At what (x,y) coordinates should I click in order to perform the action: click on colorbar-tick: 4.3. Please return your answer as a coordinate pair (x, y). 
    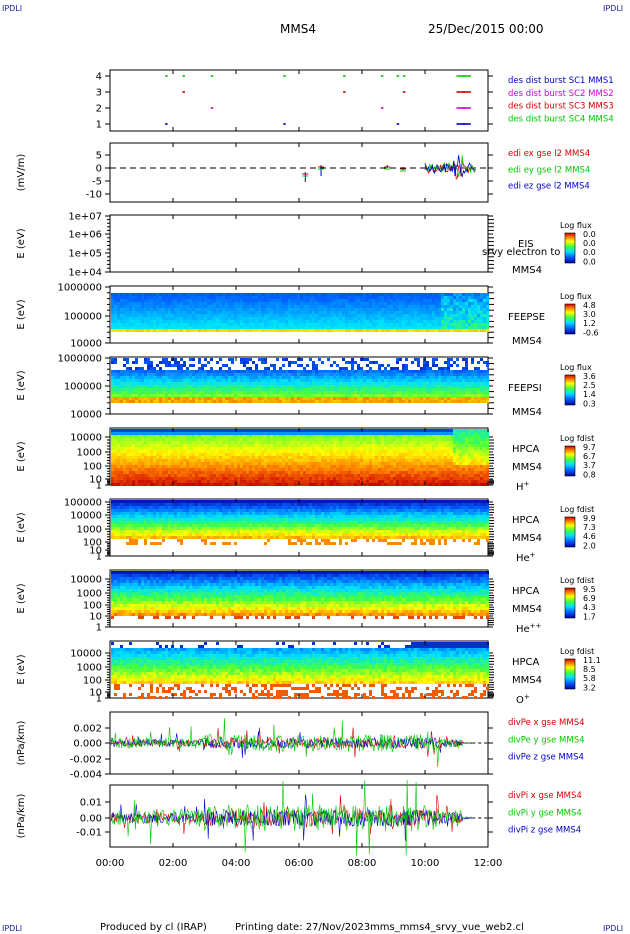
    Looking at the image, I should click on (589, 607).